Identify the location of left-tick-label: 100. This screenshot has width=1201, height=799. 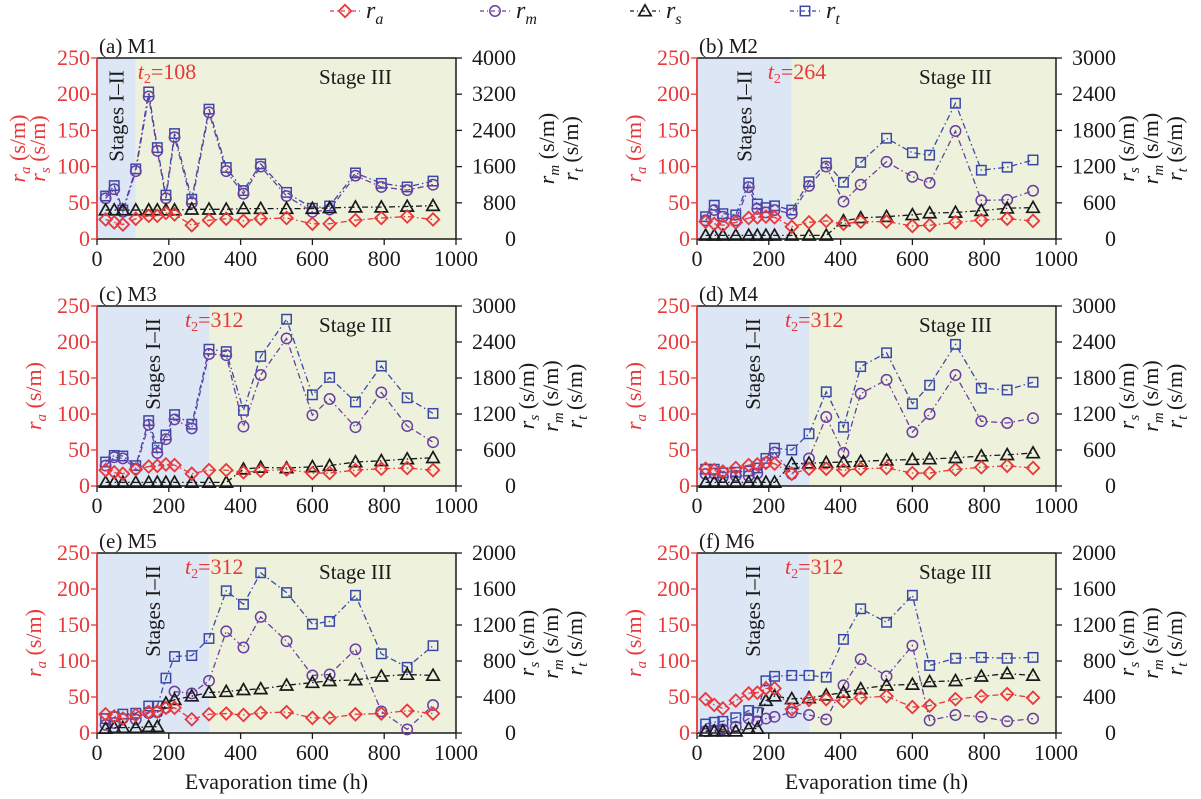
(73, 166).